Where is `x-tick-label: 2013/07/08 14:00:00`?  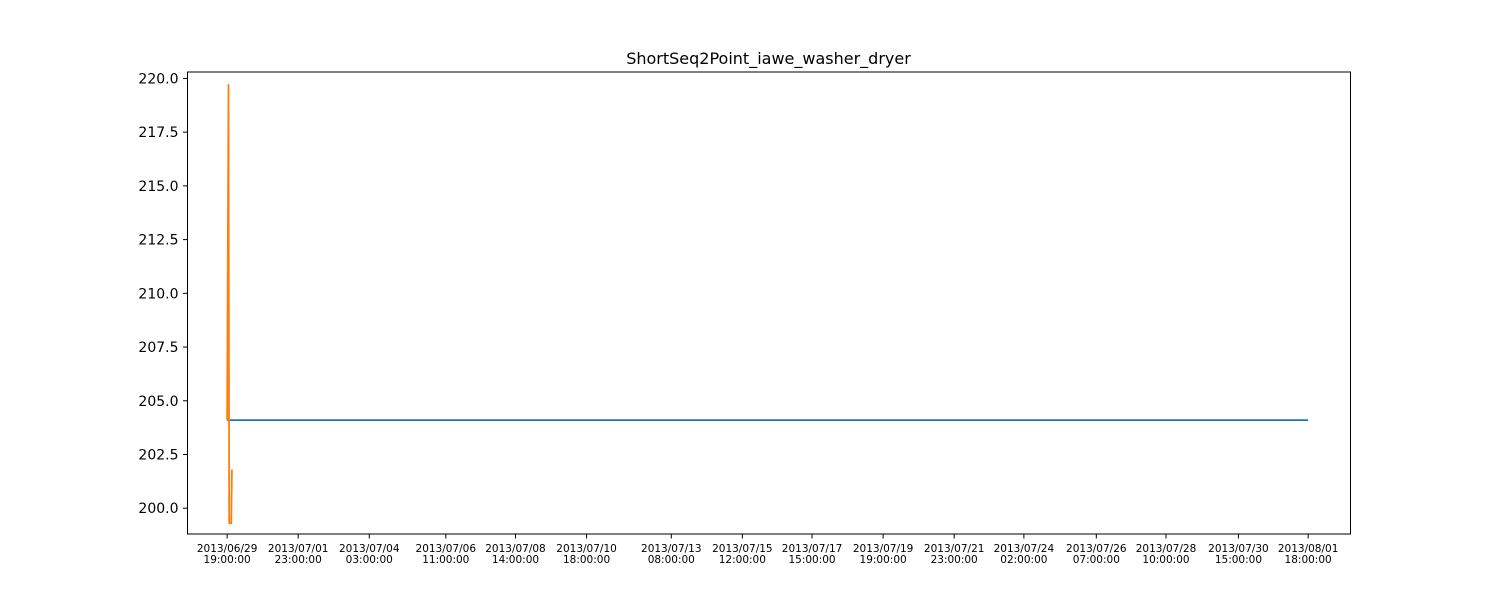 x-tick-label: 2013/07/08 14:00:00 is located at coordinates (515, 554).